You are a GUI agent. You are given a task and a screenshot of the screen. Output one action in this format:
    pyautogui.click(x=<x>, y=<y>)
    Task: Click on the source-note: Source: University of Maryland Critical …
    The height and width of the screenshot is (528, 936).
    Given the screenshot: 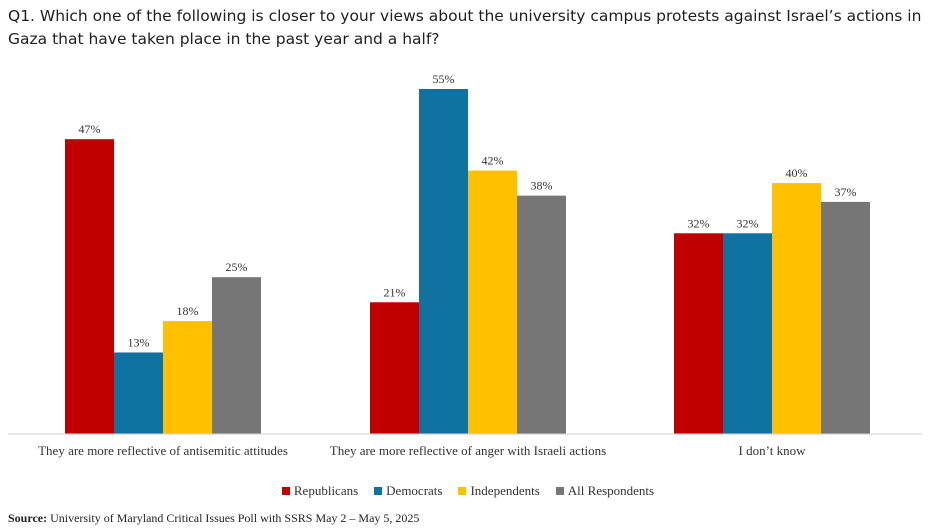 What is the action you would take?
    pyautogui.click(x=213, y=518)
    